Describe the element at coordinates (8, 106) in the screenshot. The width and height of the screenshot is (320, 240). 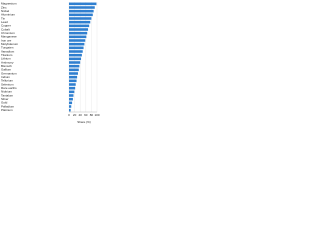
I see `y-tick-label: Palladium` at that location.